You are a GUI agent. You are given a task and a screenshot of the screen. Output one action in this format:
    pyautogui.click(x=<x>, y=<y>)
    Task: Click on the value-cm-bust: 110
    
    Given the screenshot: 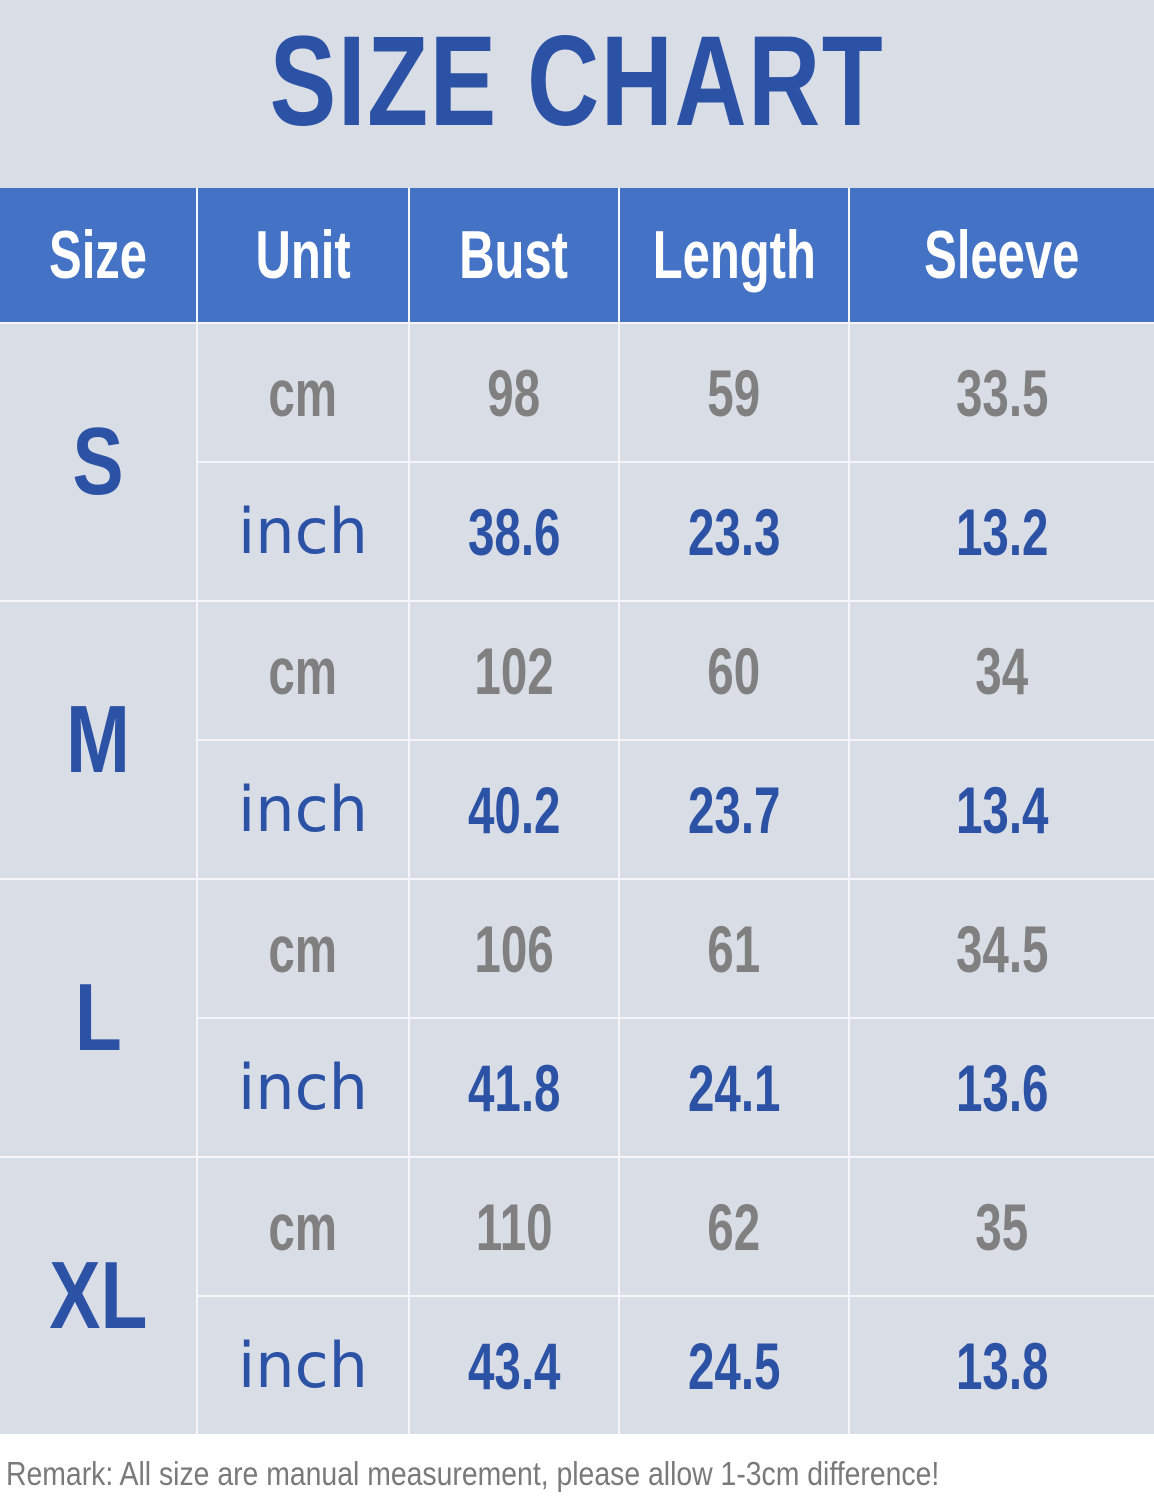 What is the action you would take?
    pyautogui.click(x=514, y=1226)
    